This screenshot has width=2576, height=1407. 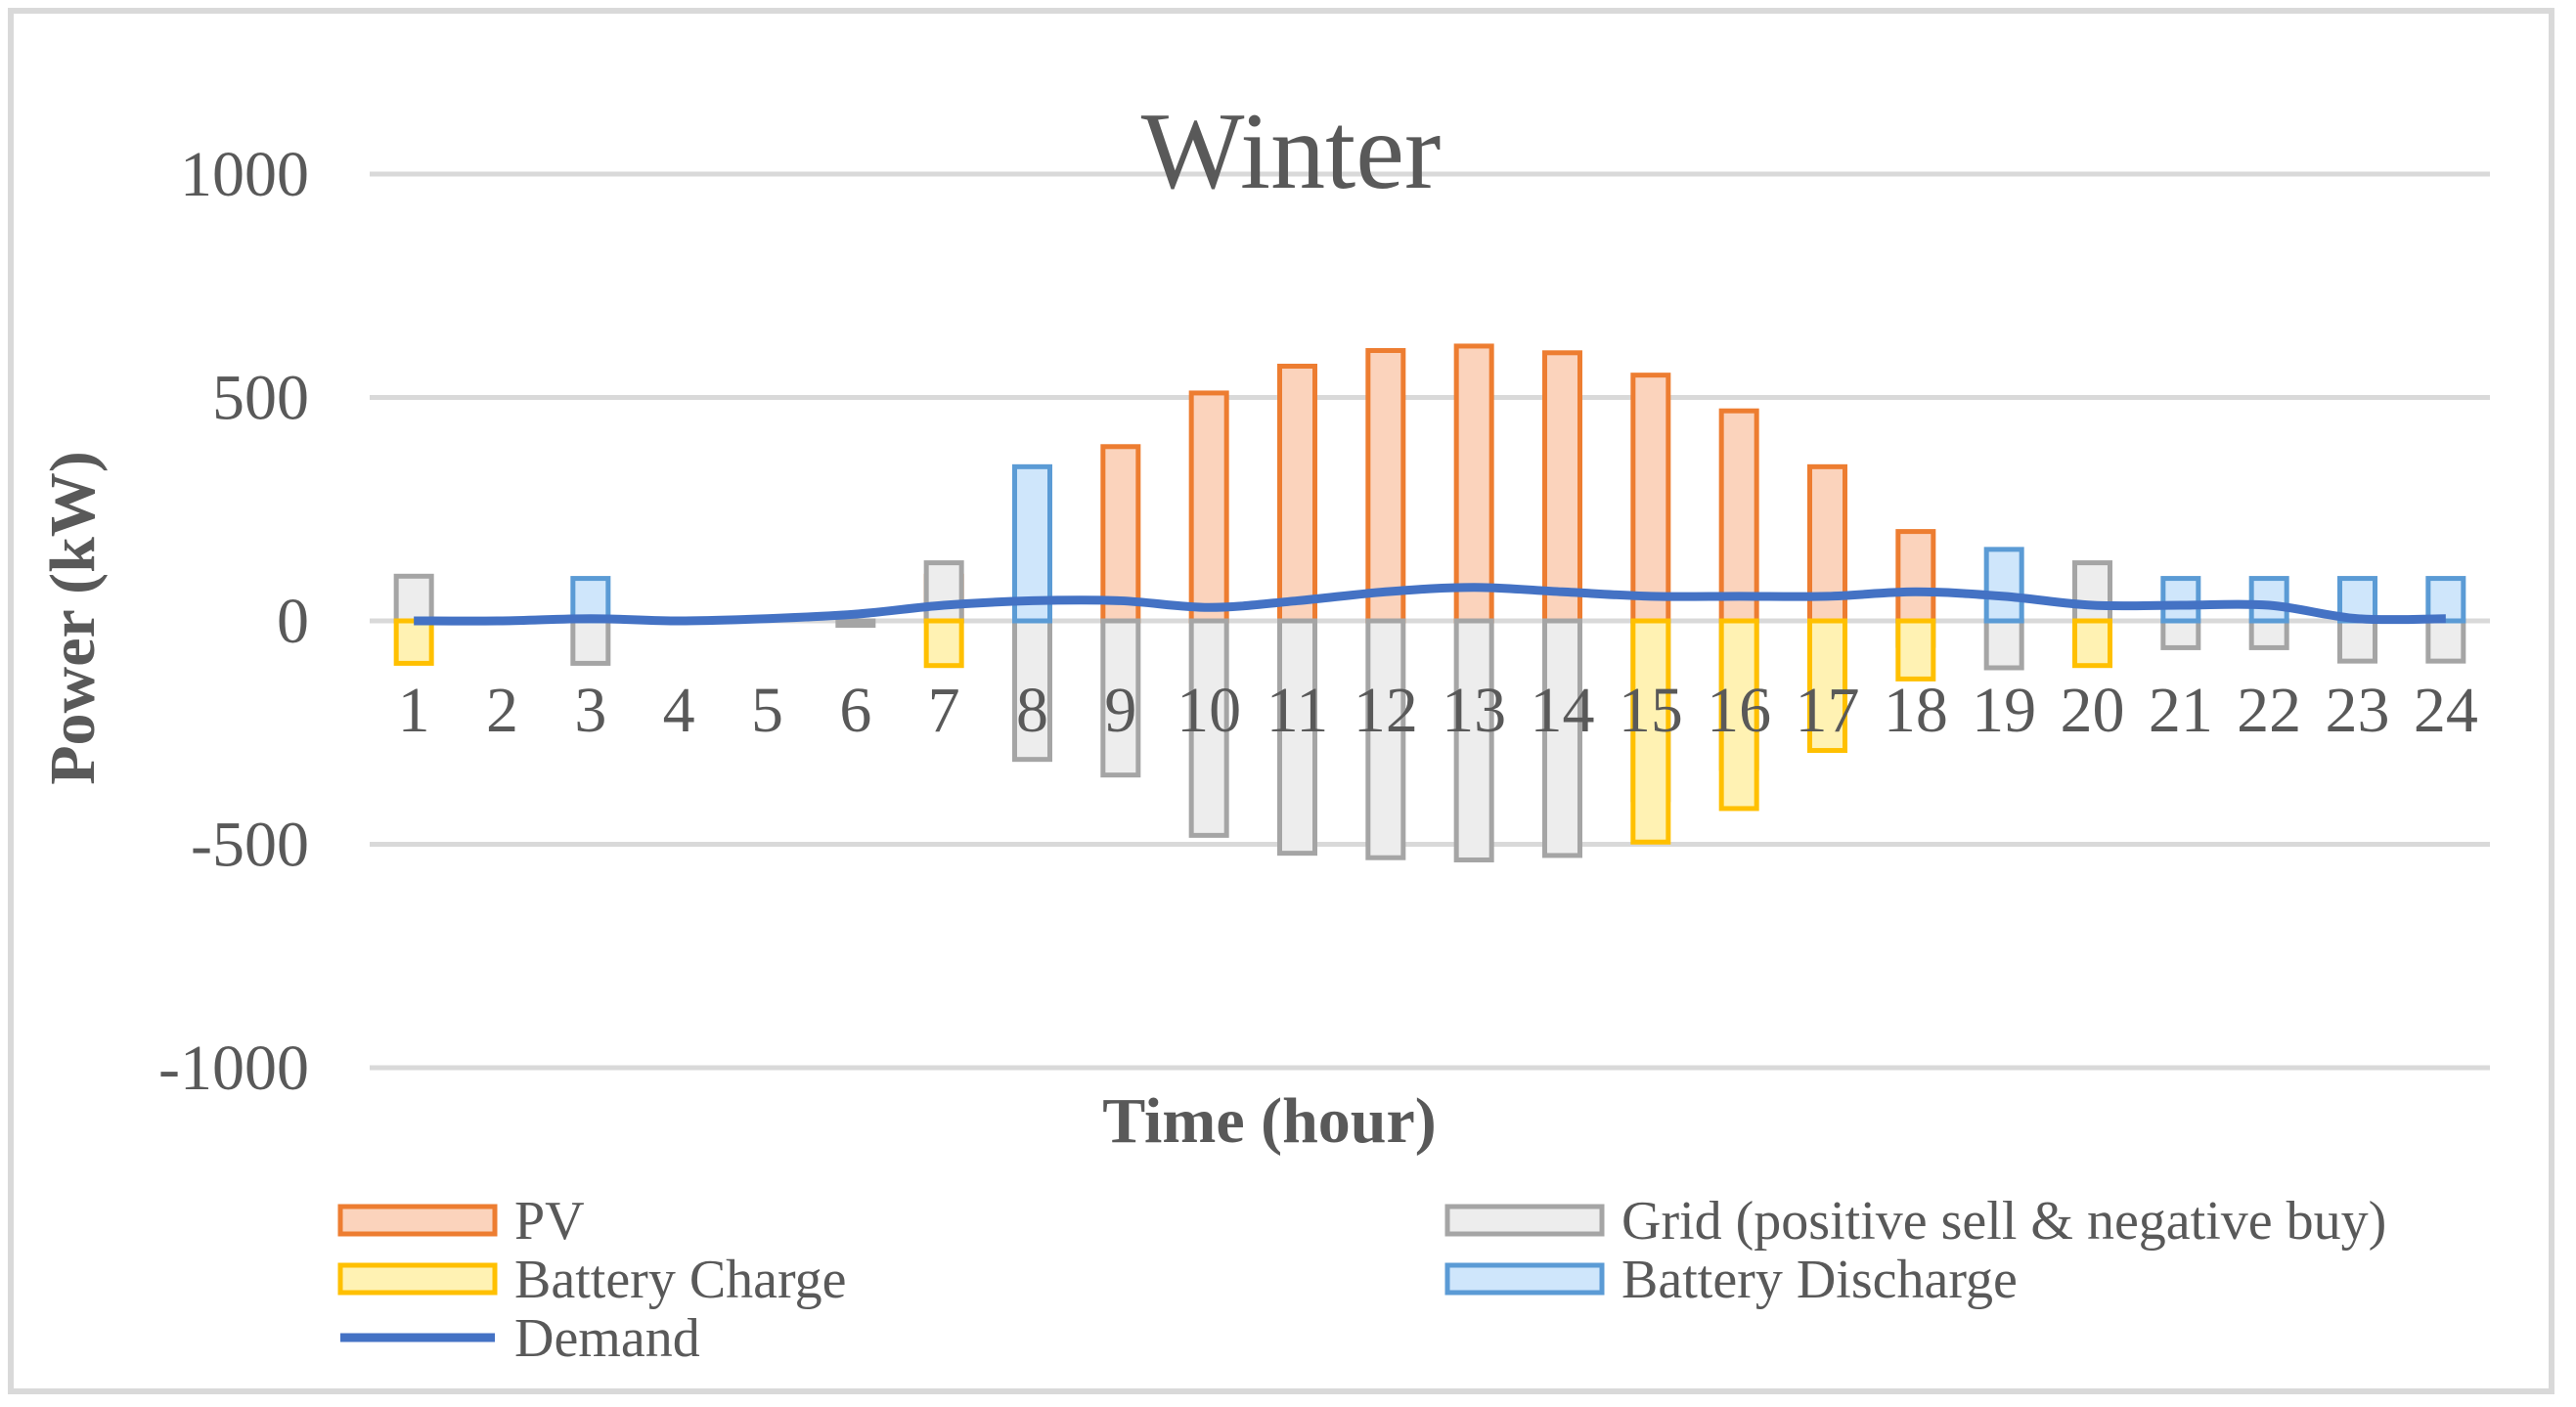 I want to click on x-tick-label: 5, so click(x=767, y=710).